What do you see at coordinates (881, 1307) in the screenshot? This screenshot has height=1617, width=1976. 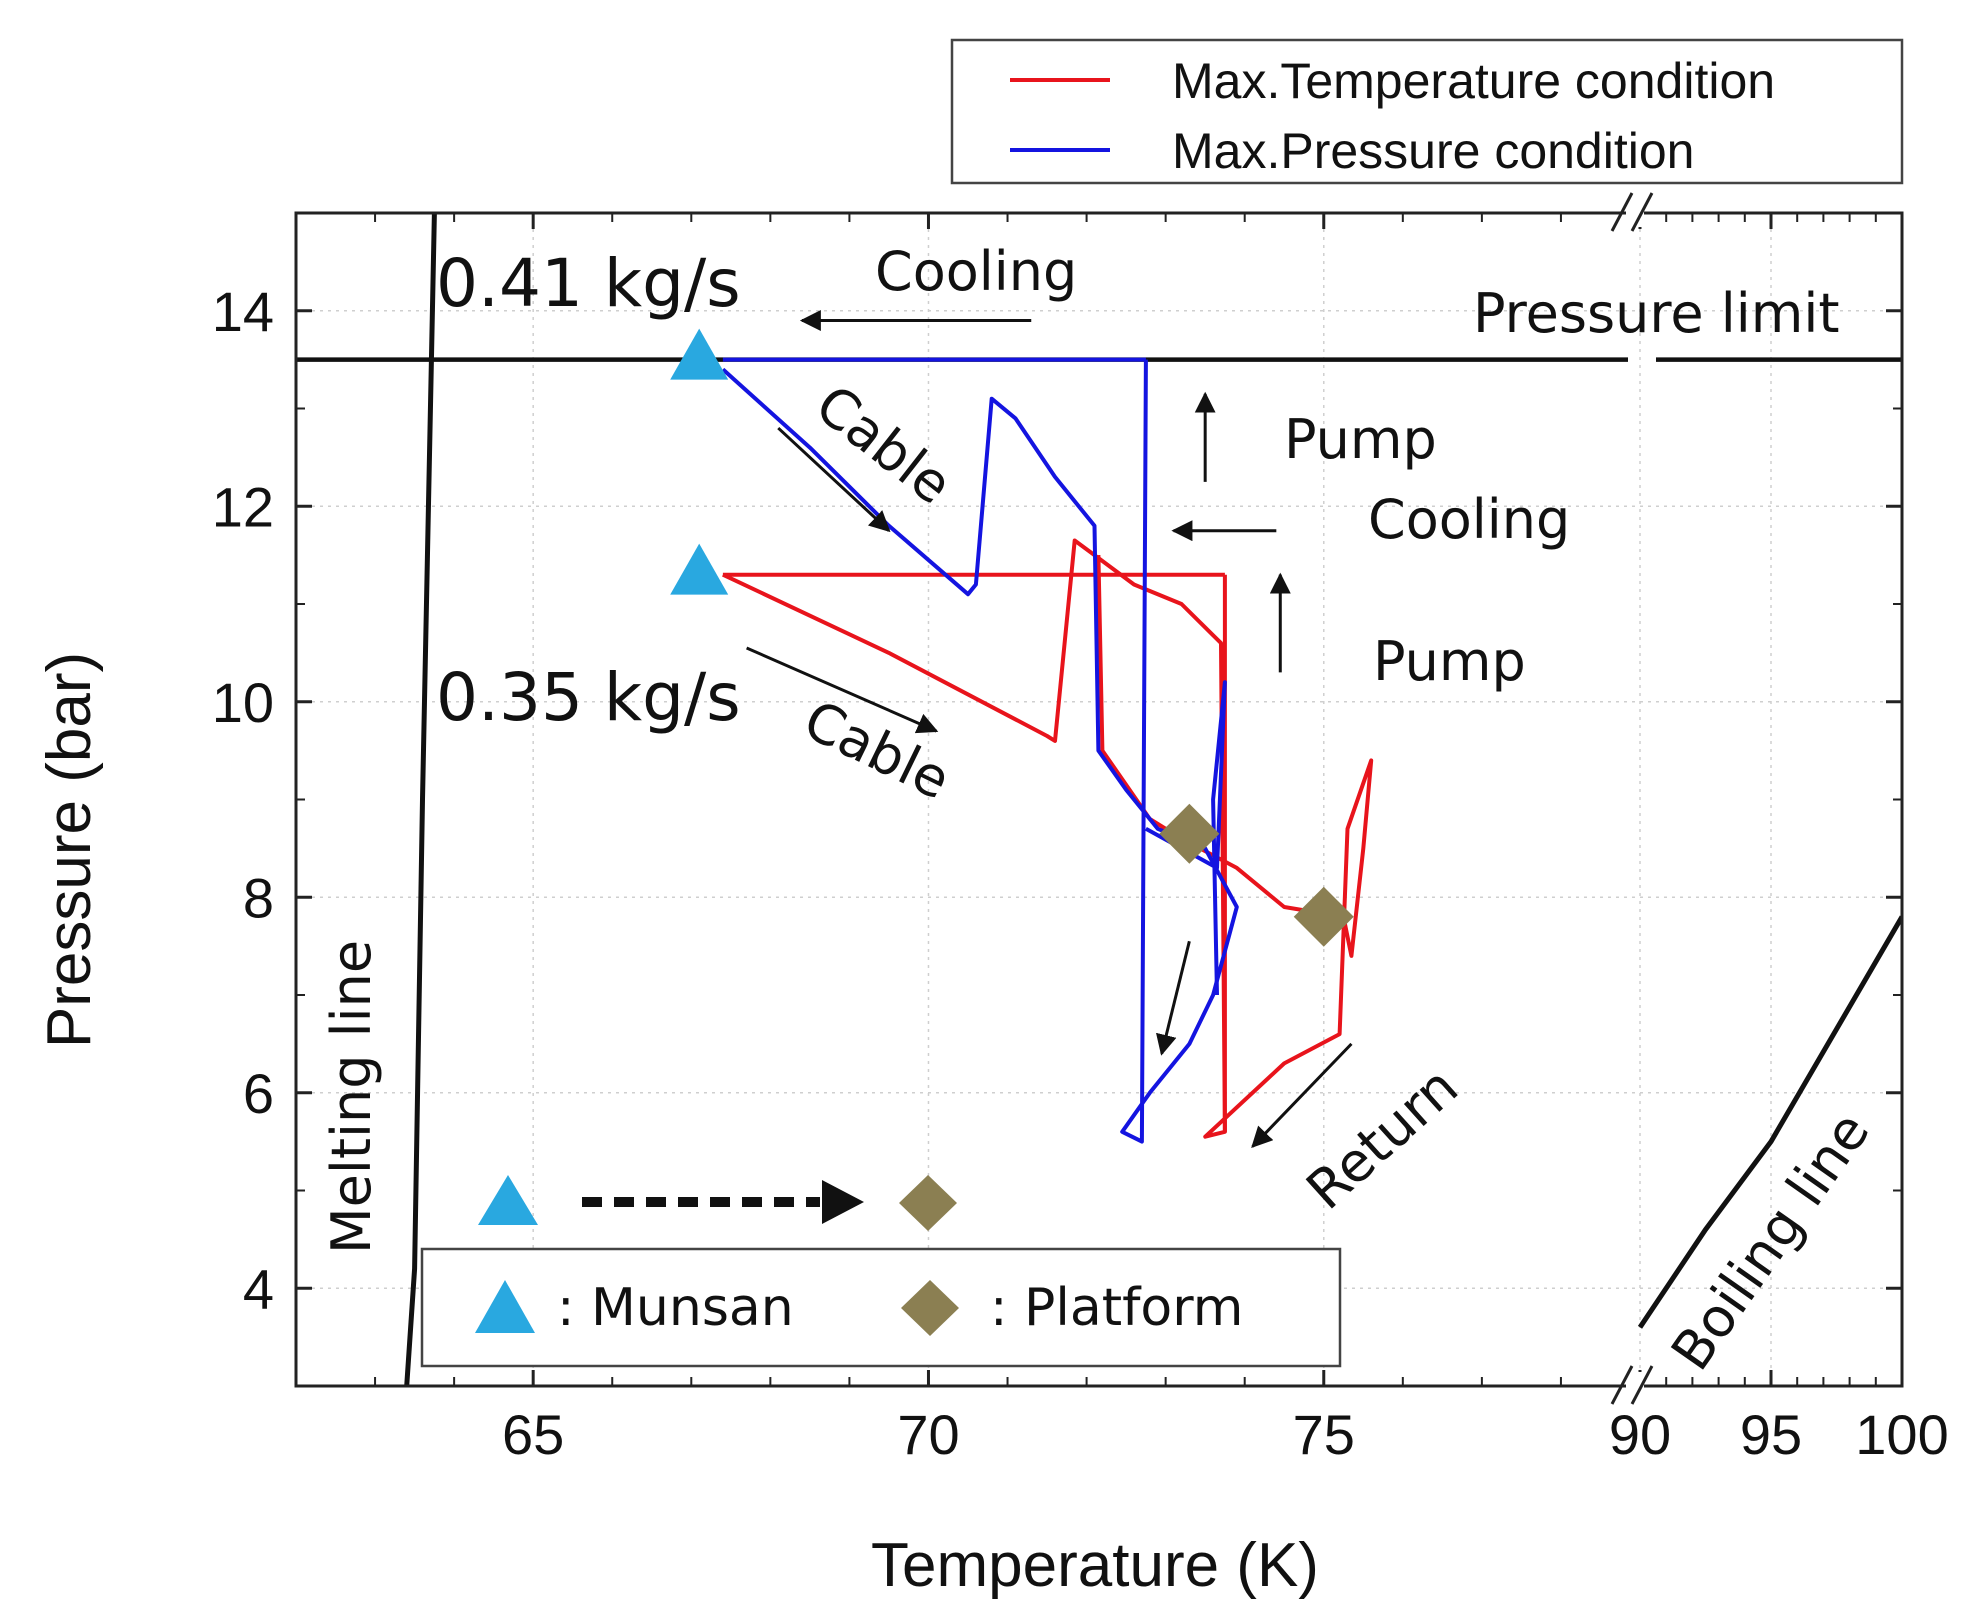 I see `marker-key-box` at bounding box center [881, 1307].